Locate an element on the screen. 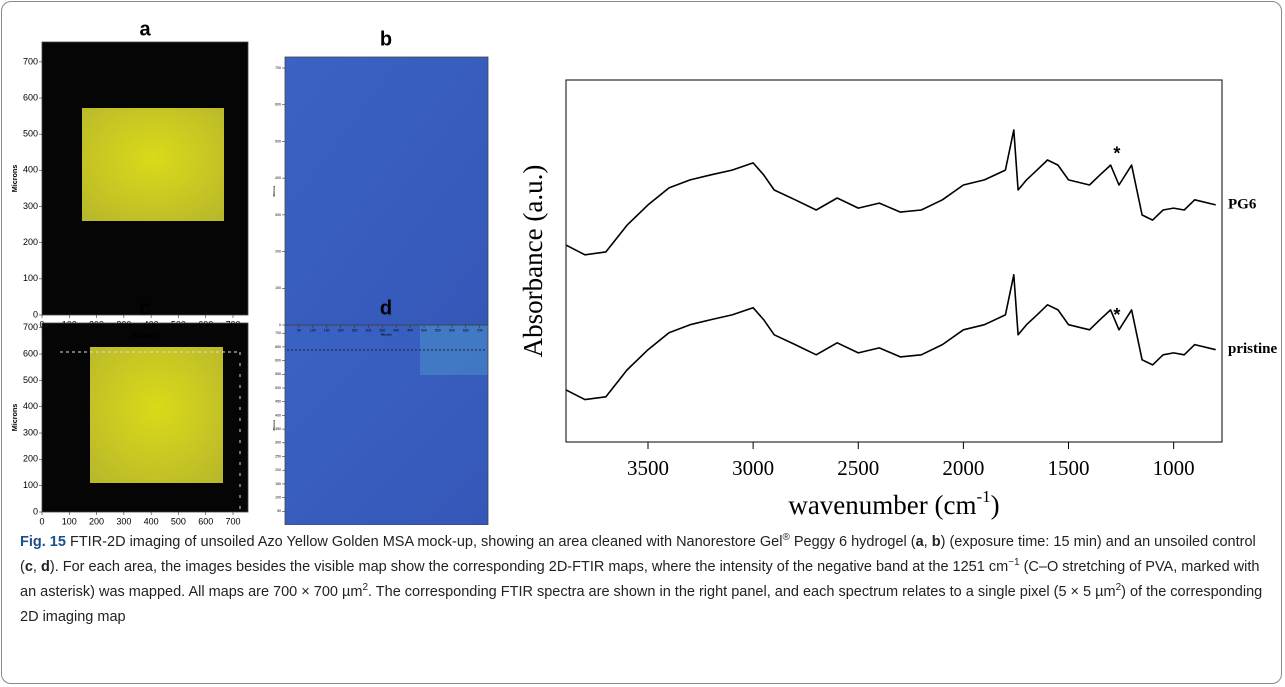 The height and width of the screenshot is (687, 1285). panel-label: d is located at coordinates (386, 308).